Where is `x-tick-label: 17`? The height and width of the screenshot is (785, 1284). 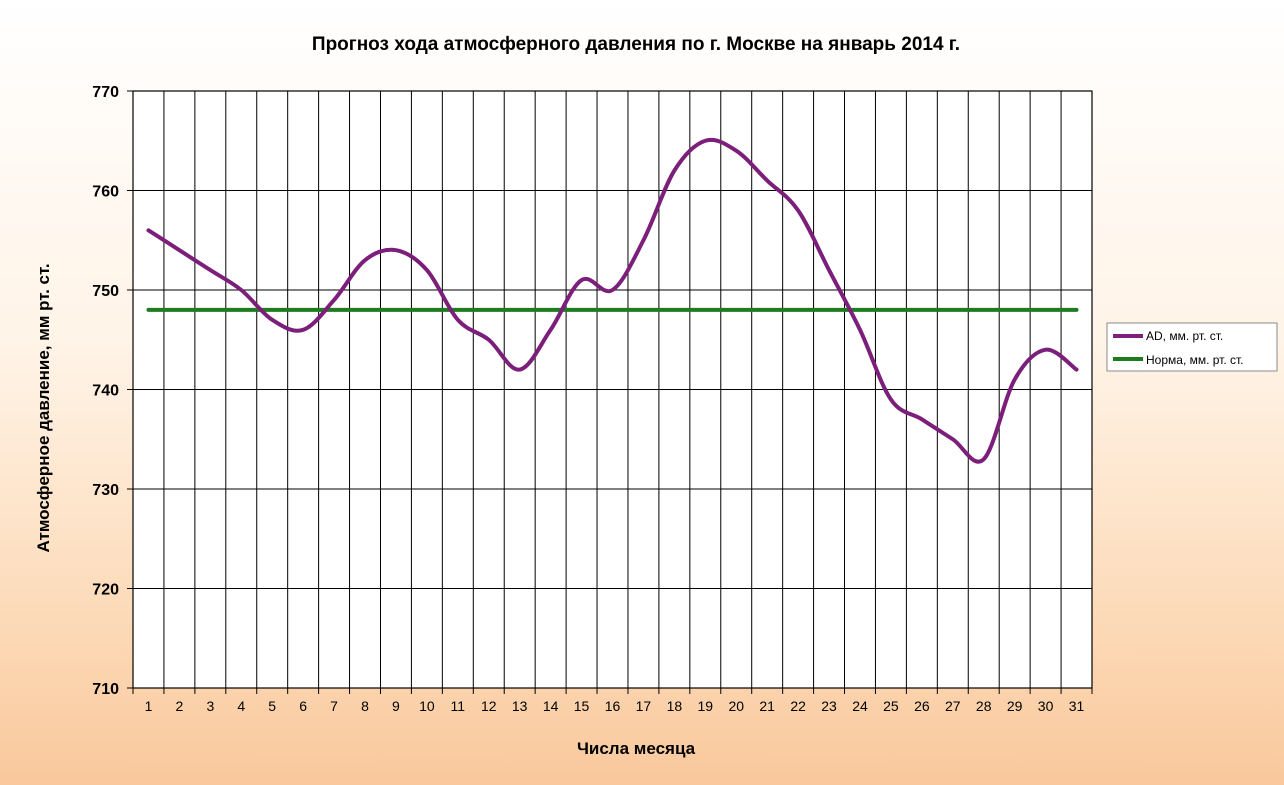 x-tick-label: 17 is located at coordinates (644, 706).